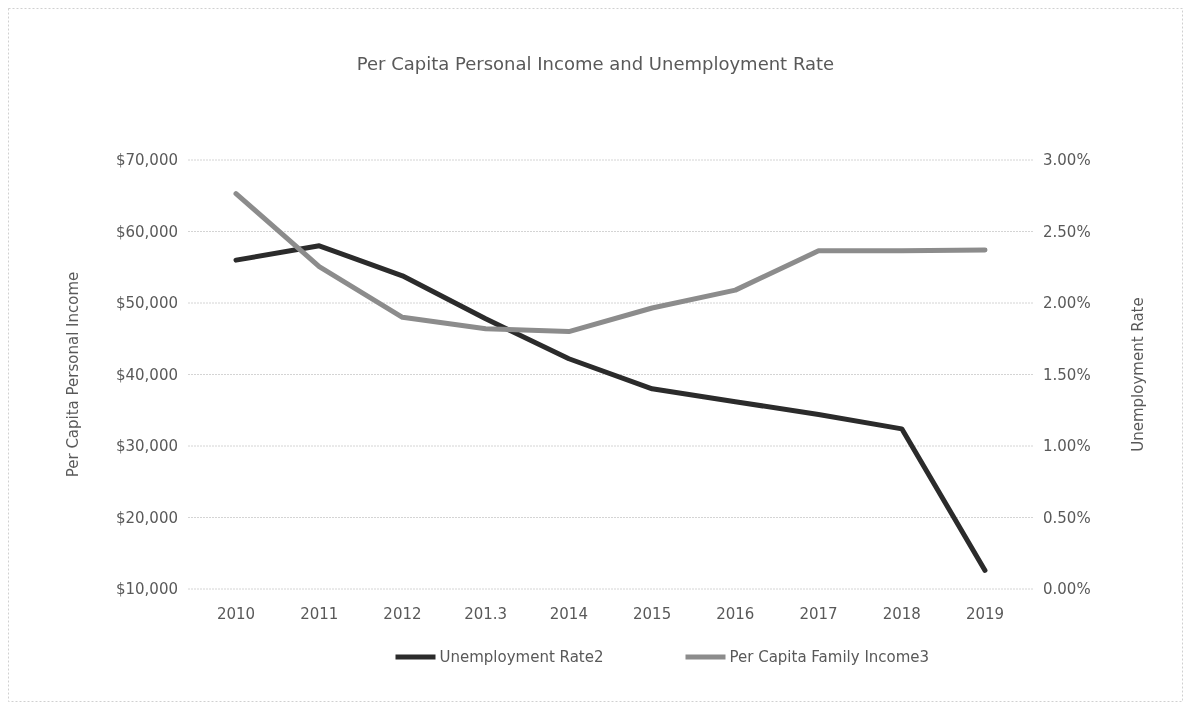 The height and width of the screenshot is (710, 1191). Describe the element at coordinates (146, 231) in the screenshot. I see `y-tick-label: $60,000` at that location.